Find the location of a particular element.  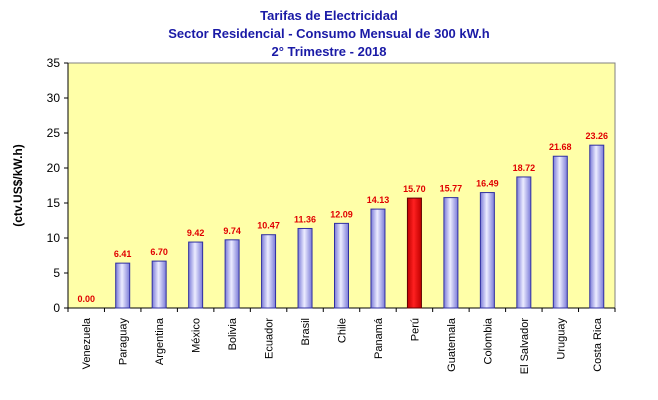

x-tick-label: Uruguay is located at coordinates (561, 339).